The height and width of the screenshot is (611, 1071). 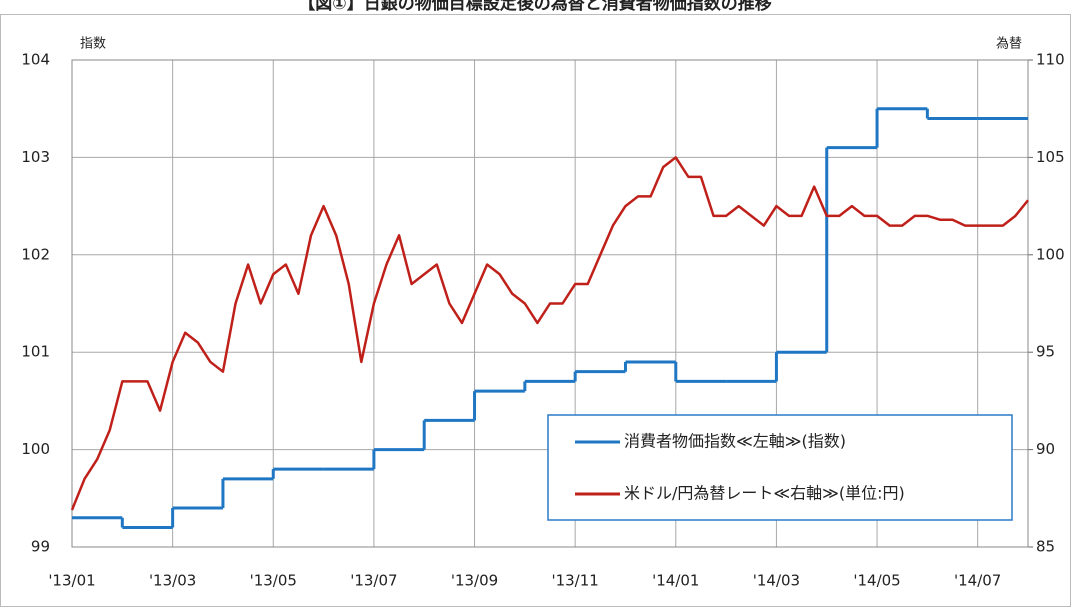 I want to click on x-tick-label: '13/09, so click(x=474, y=581).